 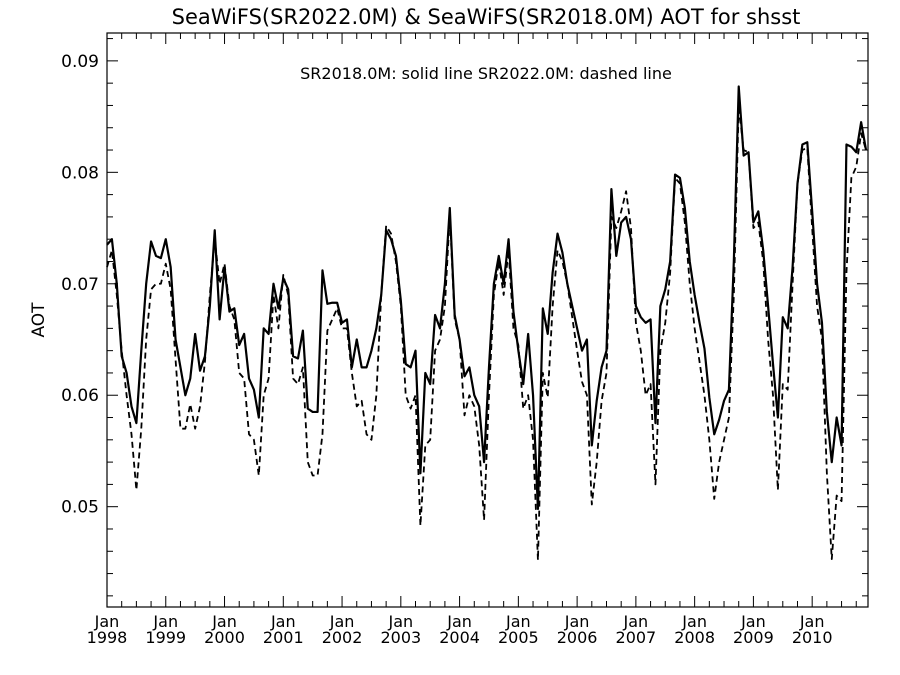 What do you see at coordinates (80, 396) in the screenshot?
I see `y-tick-label: 0.06` at bounding box center [80, 396].